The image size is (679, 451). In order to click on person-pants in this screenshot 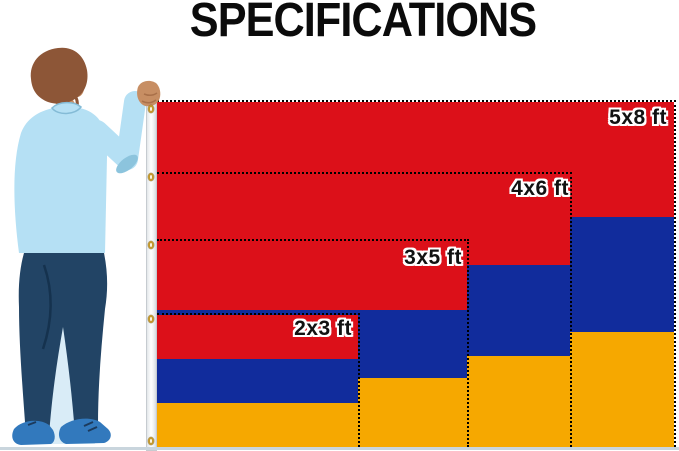, I will do `click(63, 344)`.